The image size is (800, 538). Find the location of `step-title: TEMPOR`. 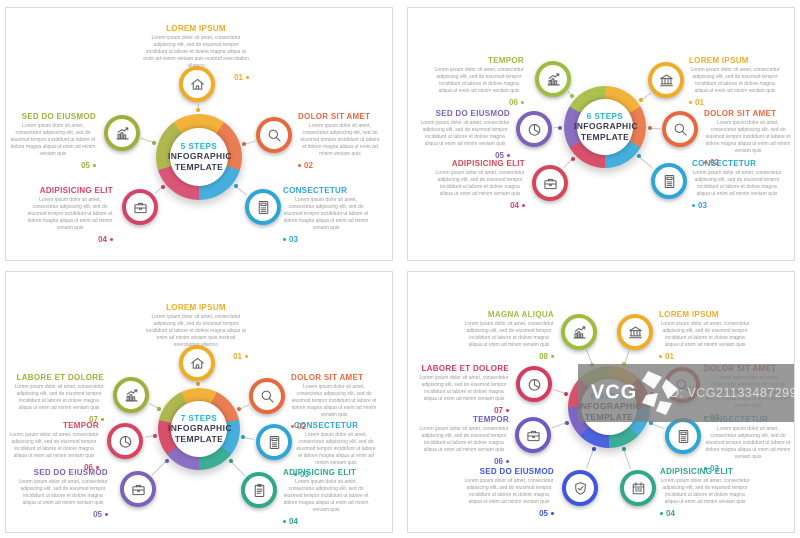

step-title: TEMPOR is located at coordinates (80, 425).